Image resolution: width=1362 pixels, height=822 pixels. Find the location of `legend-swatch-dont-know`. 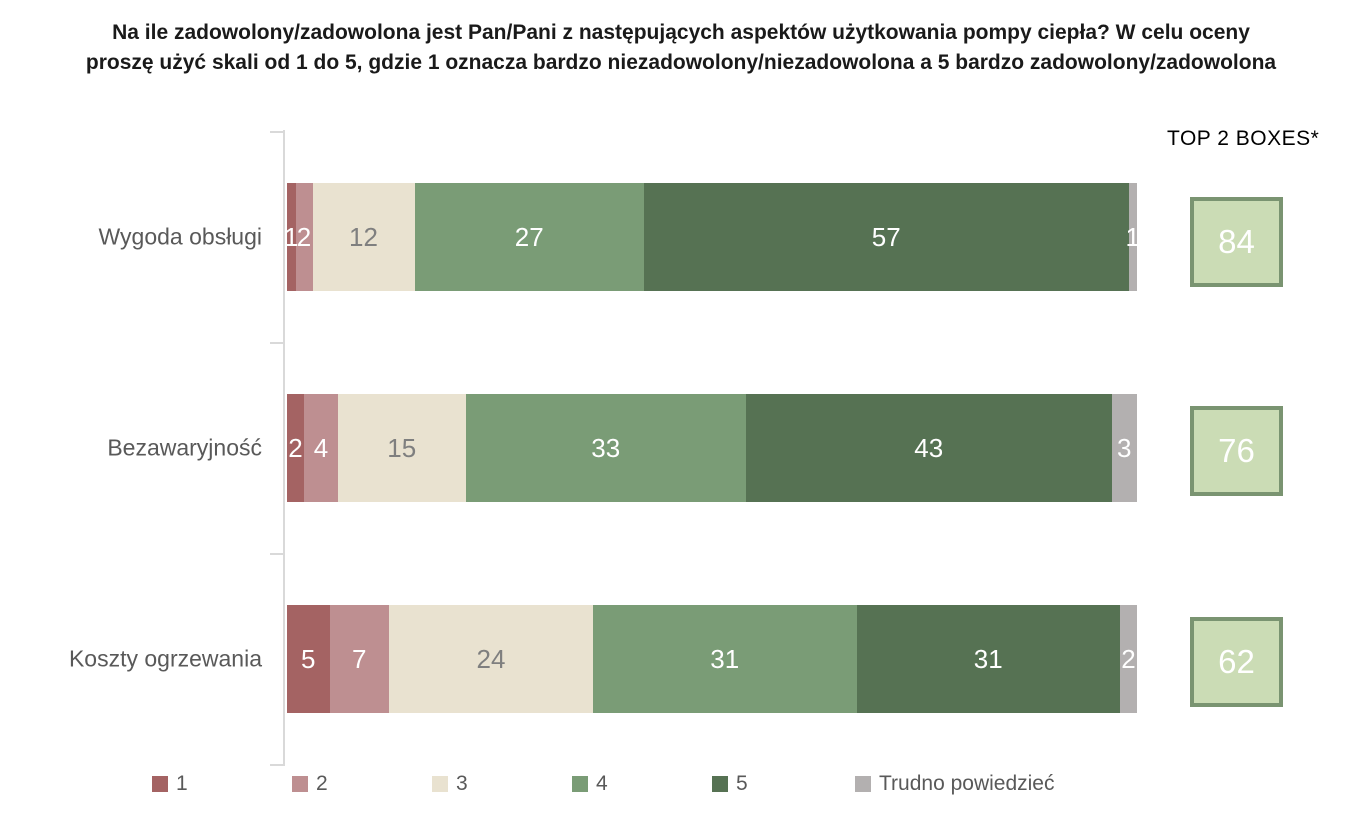

legend-swatch-dont-know is located at coordinates (863, 784).